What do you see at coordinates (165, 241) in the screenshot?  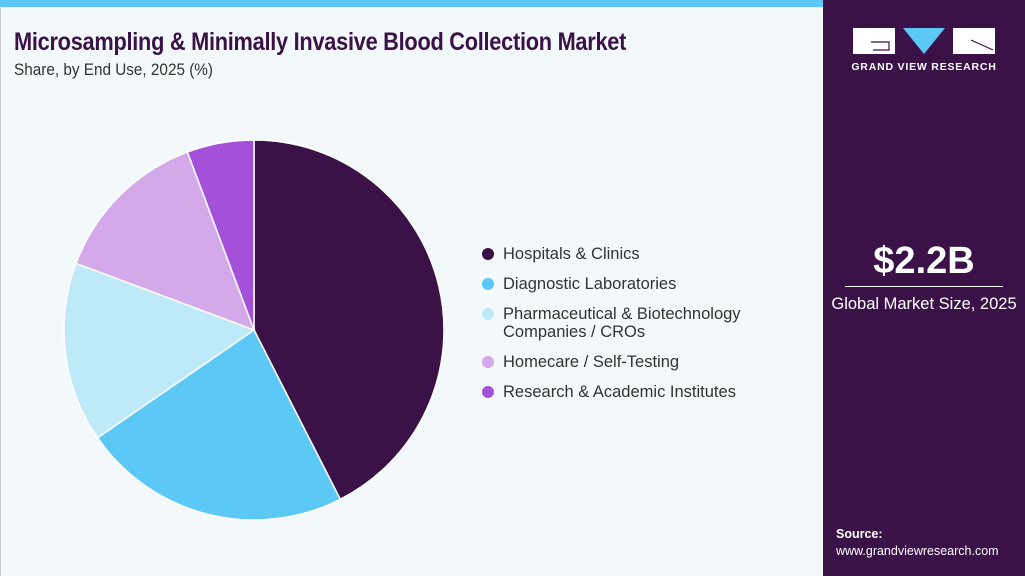 I see `pie-slice-homecare-self-testing` at bounding box center [165, 241].